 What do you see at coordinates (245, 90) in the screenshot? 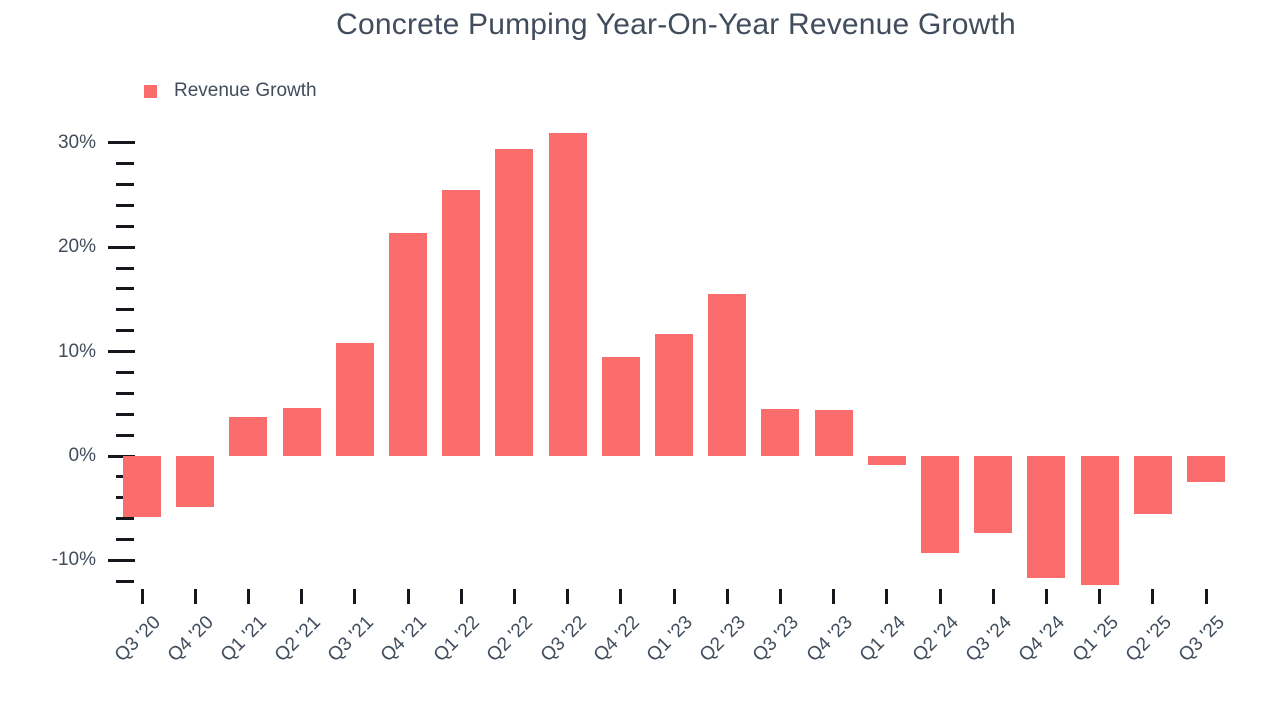
I see `legend-label: Revenue Growth` at bounding box center [245, 90].